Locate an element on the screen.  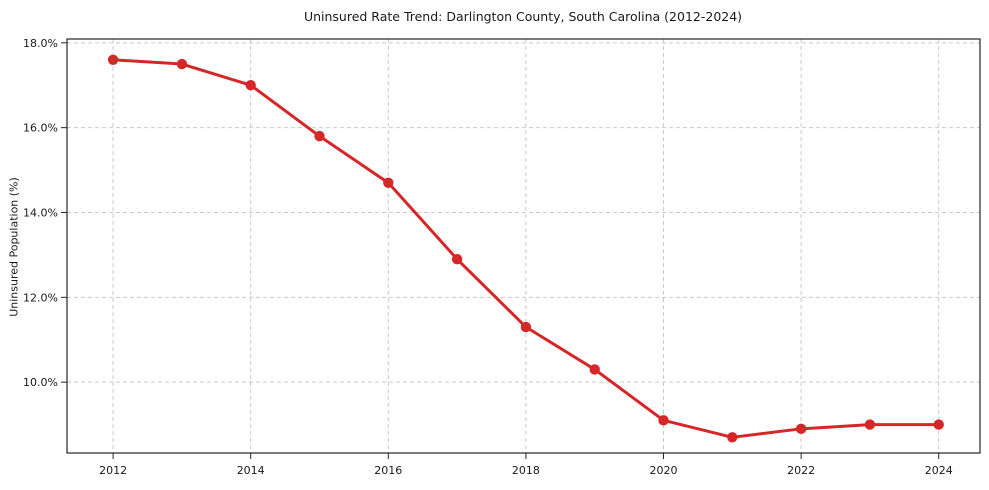
data-point-2018 is located at coordinates (526, 327).